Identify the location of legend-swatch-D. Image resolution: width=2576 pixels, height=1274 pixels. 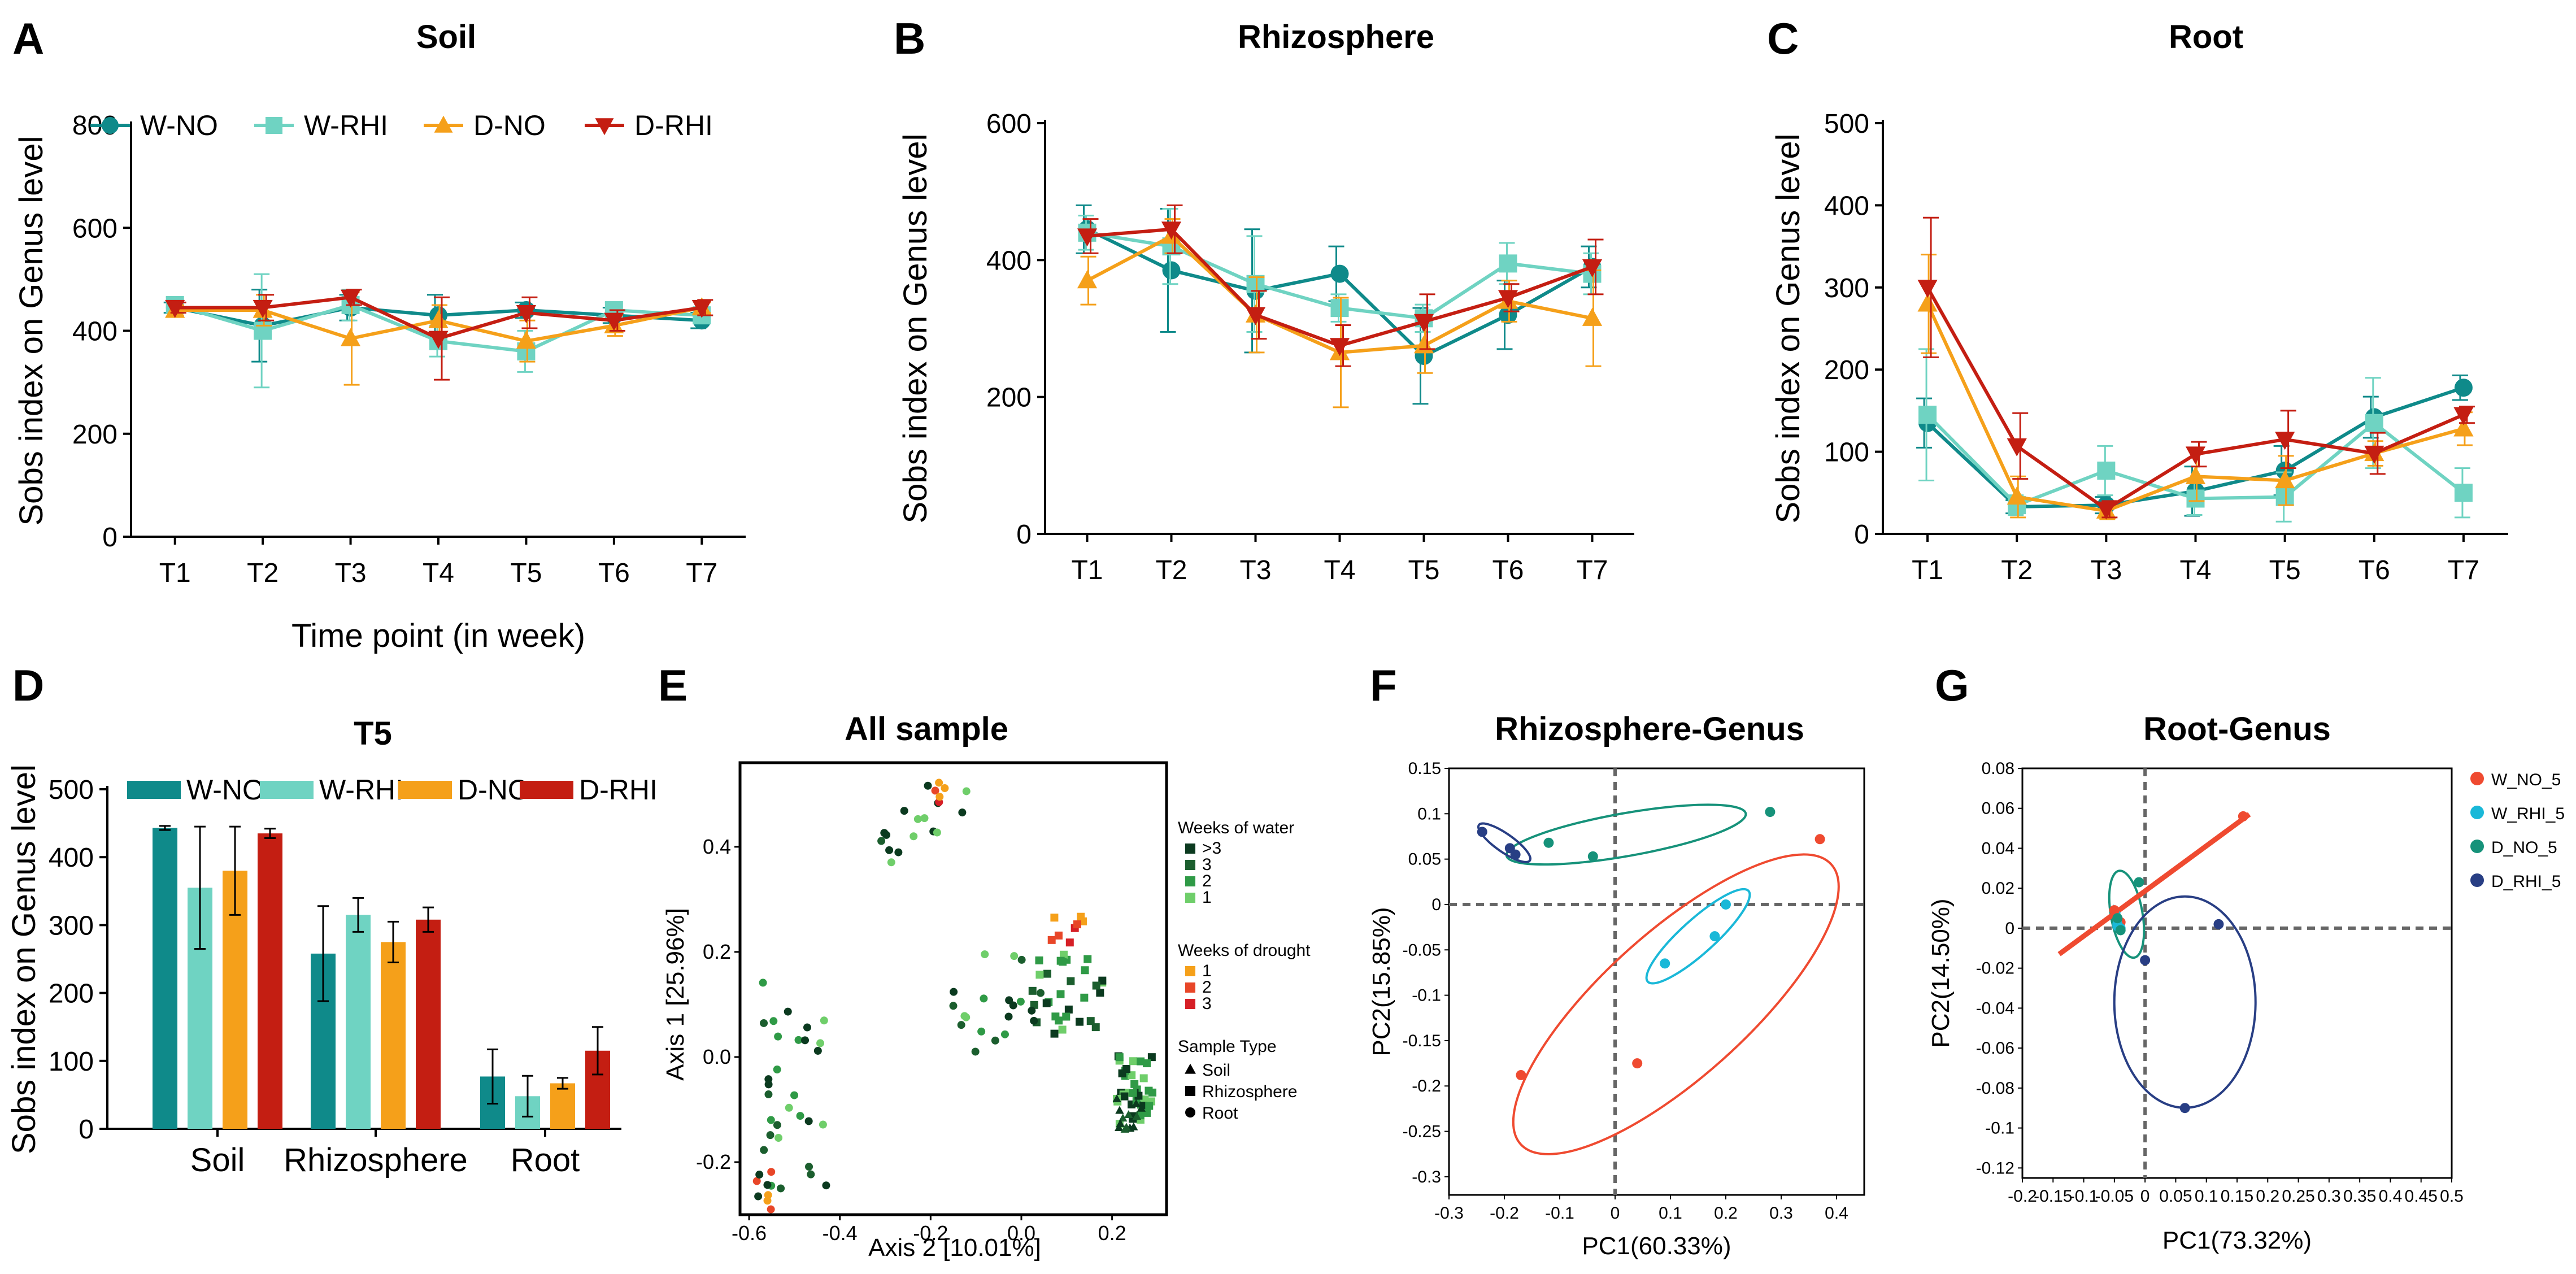
(425, 790).